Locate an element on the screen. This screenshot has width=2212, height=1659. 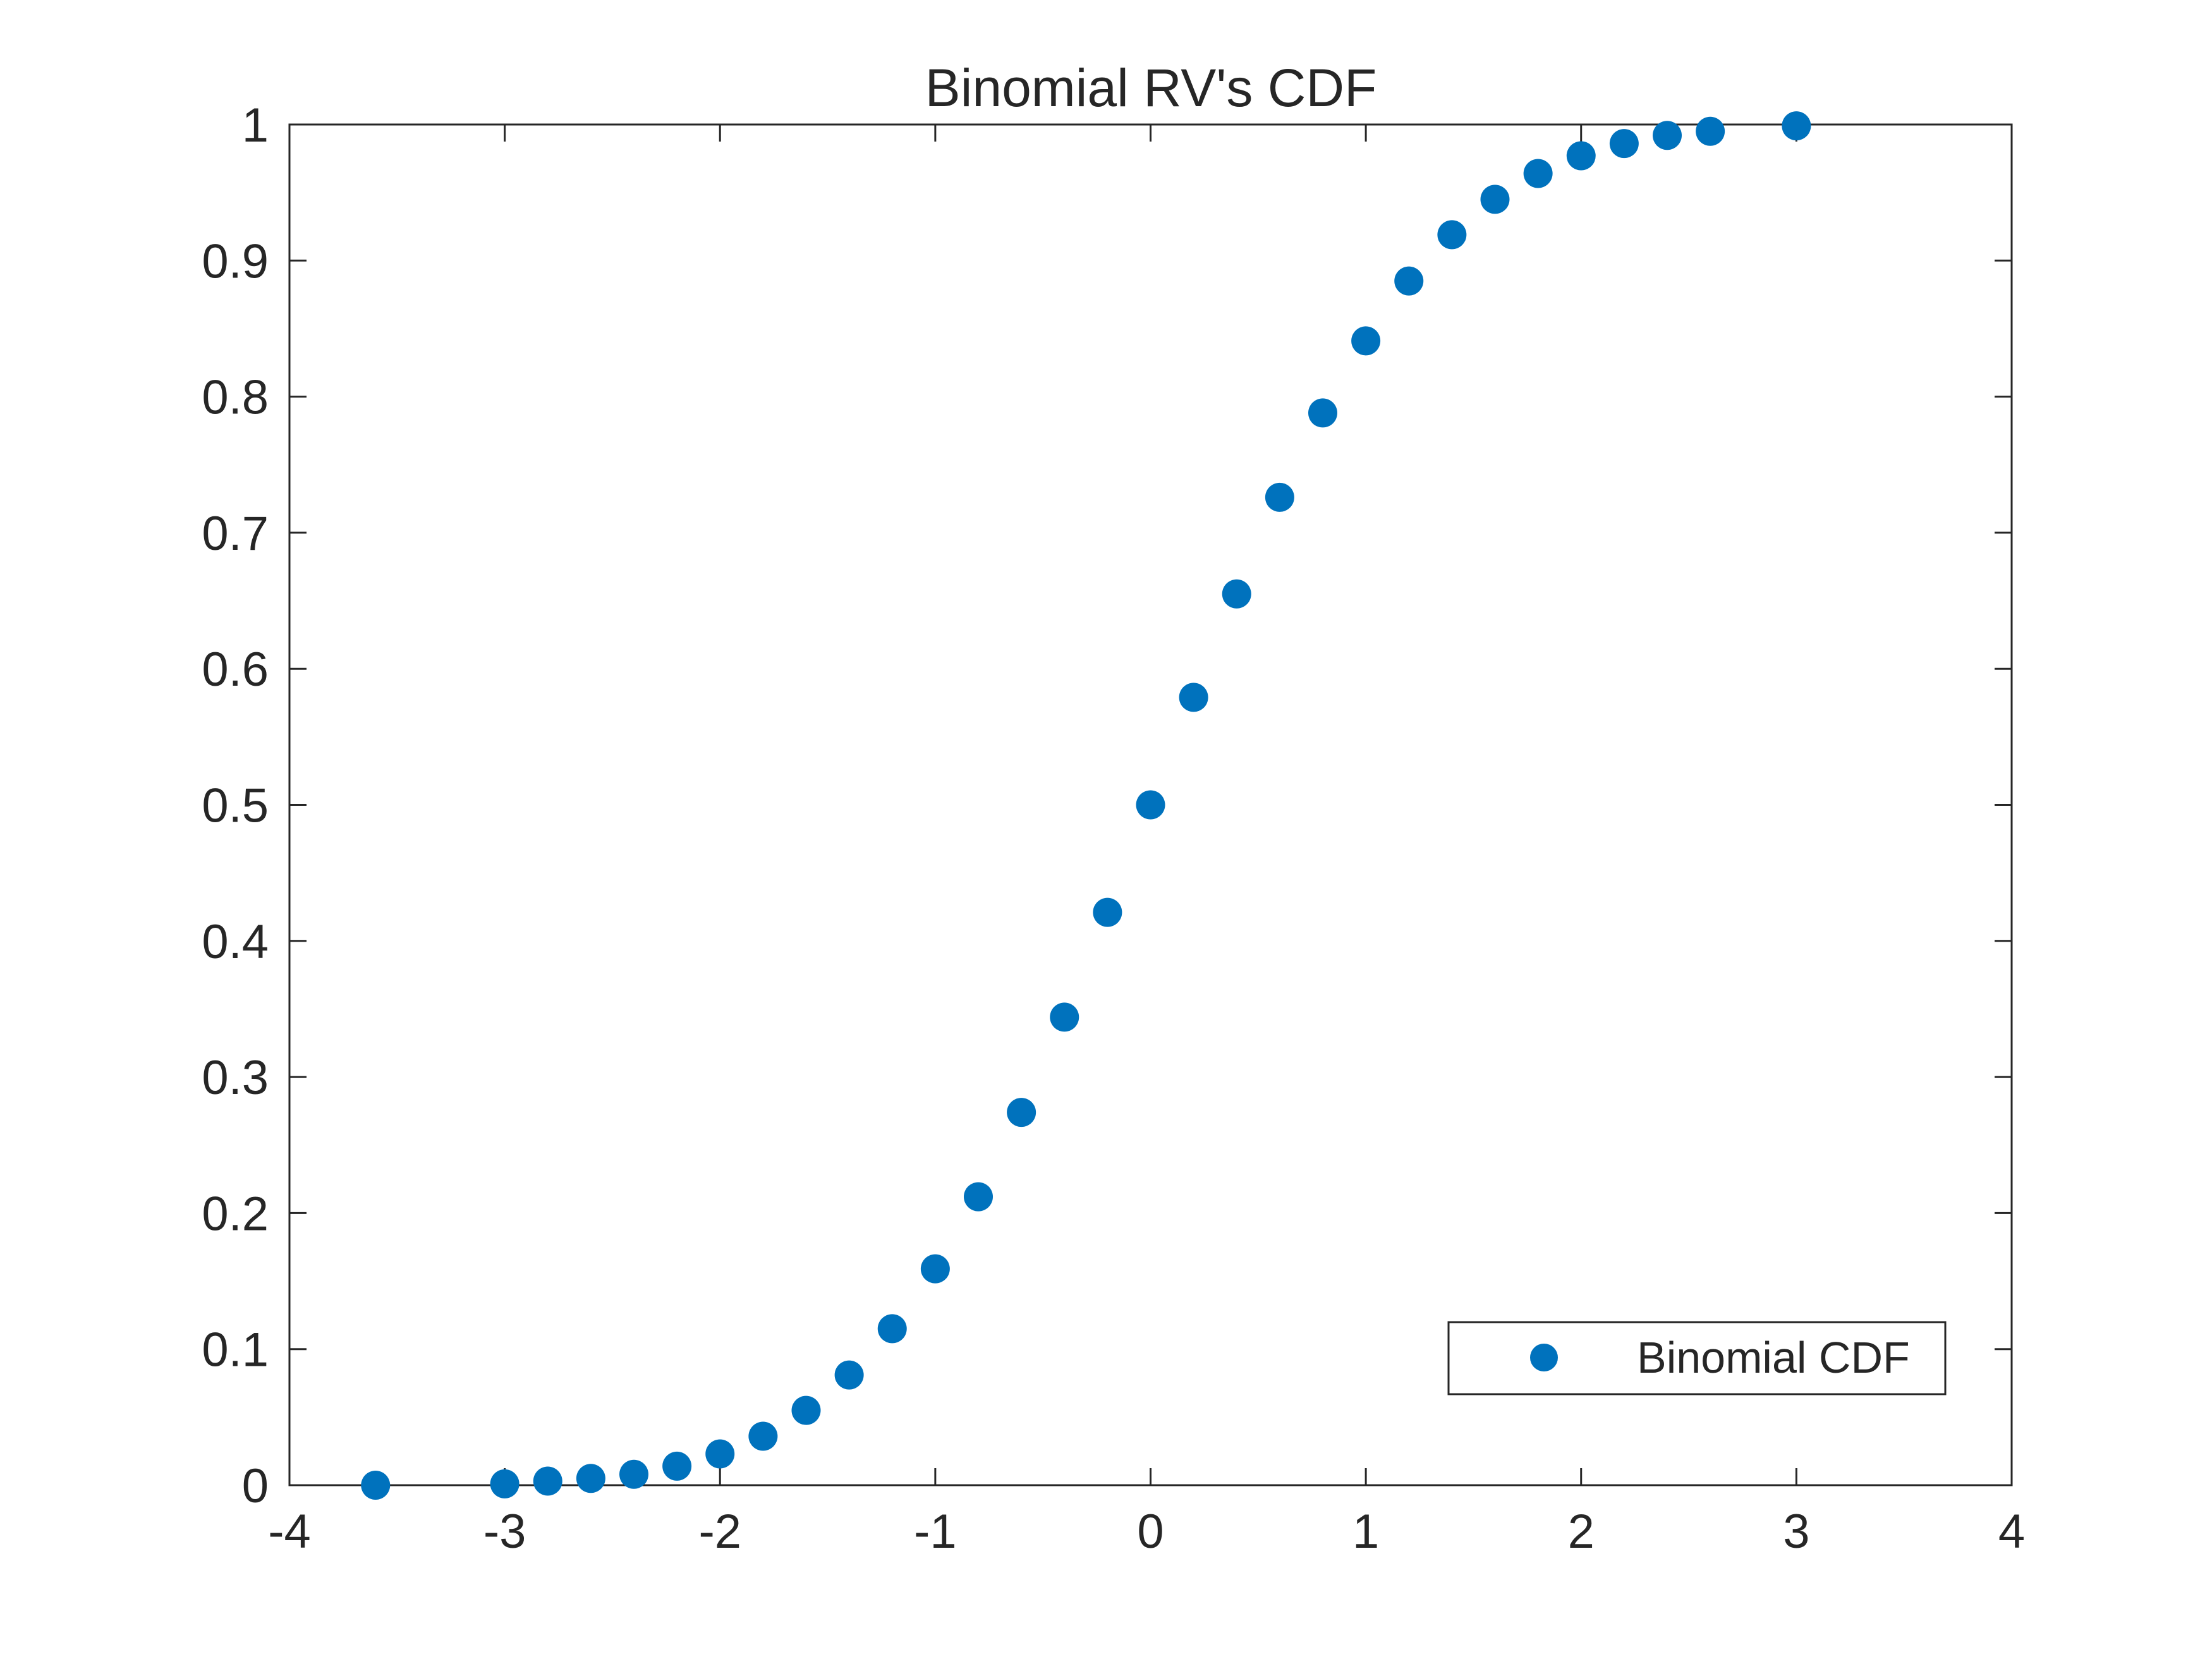
legend-marker is located at coordinates (1544, 1357).